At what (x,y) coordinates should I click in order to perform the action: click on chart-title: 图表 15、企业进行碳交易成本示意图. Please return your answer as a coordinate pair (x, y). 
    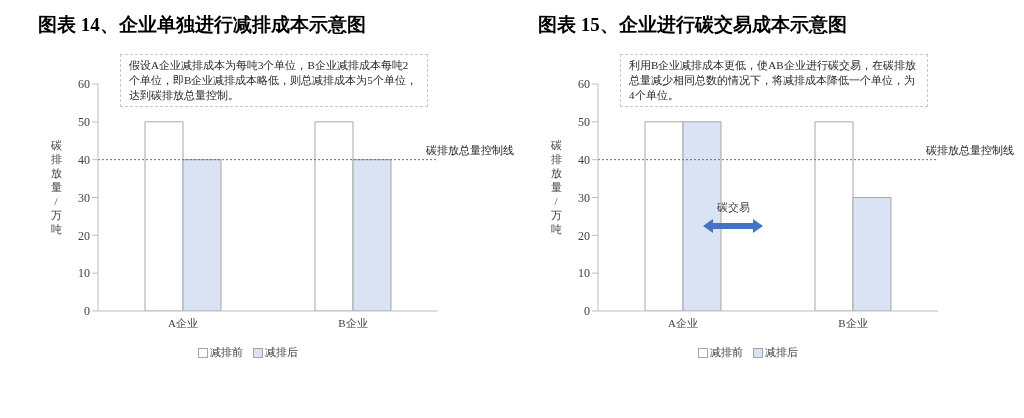
    Looking at the image, I should click on (692, 25).